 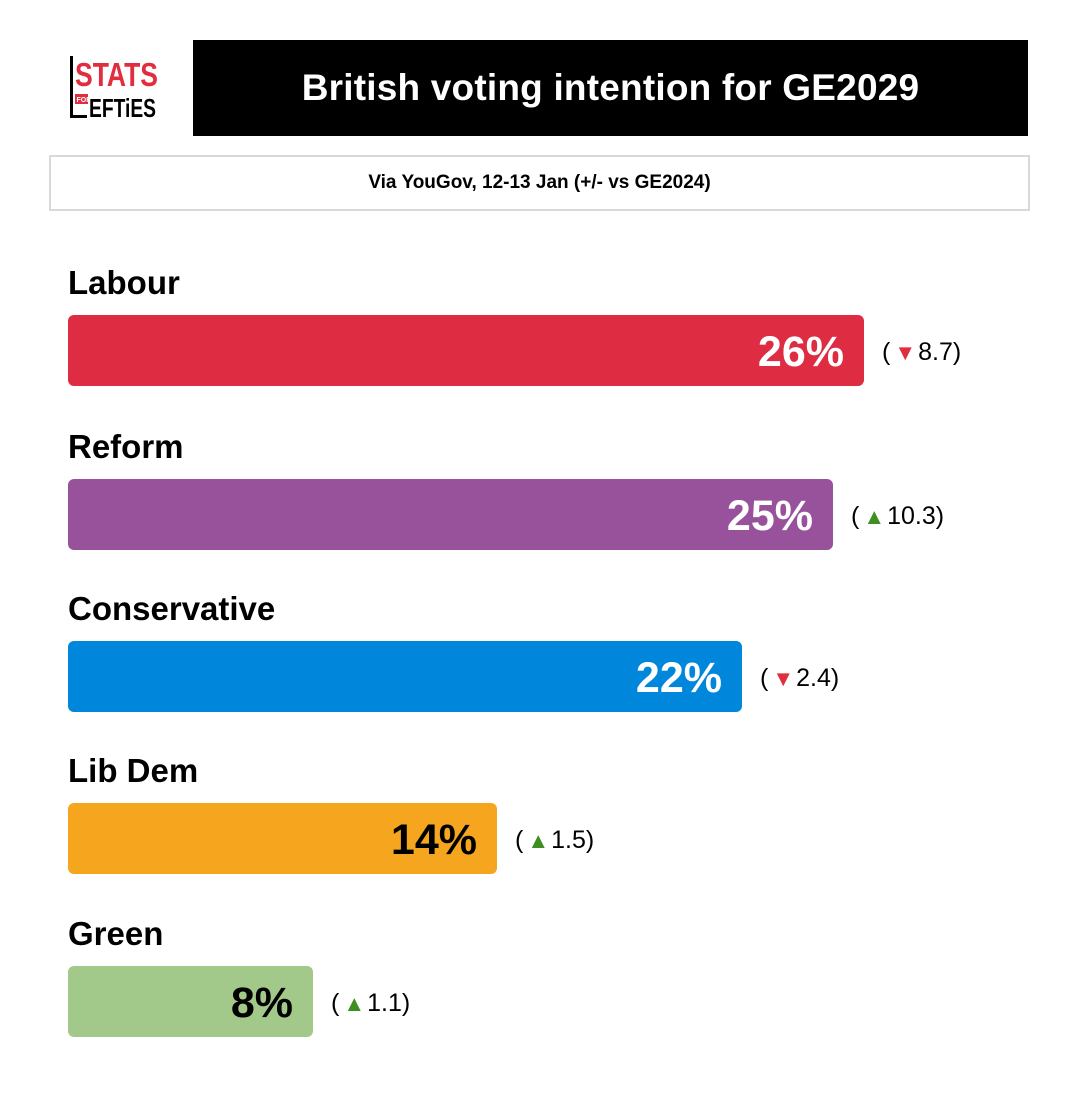 I want to click on change-label: (▲10.3), so click(x=898, y=516).